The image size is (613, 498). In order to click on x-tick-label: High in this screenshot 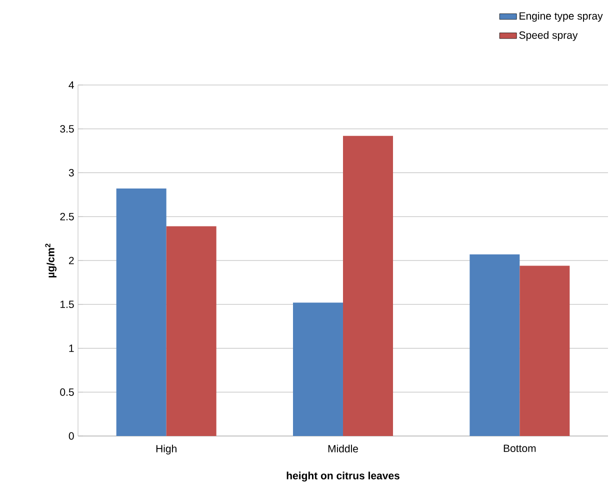, I will do `click(166, 449)`.